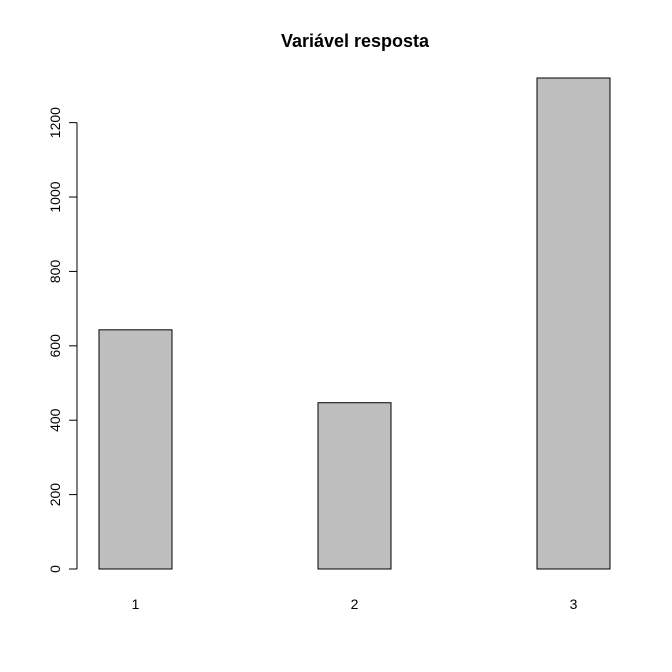  What do you see at coordinates (55, 346) in the screenshot?
I see `y-tick-label: 600` at bounding box center [55, 346].